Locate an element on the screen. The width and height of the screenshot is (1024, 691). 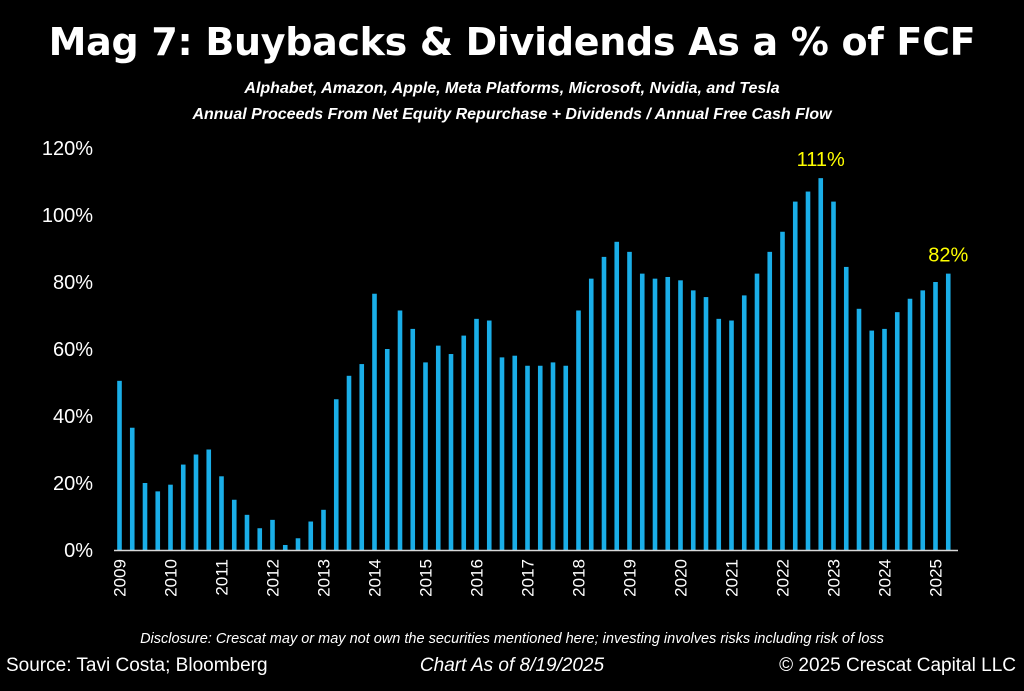
x-tick-label: 2023 is located at coordinates (834, 578).